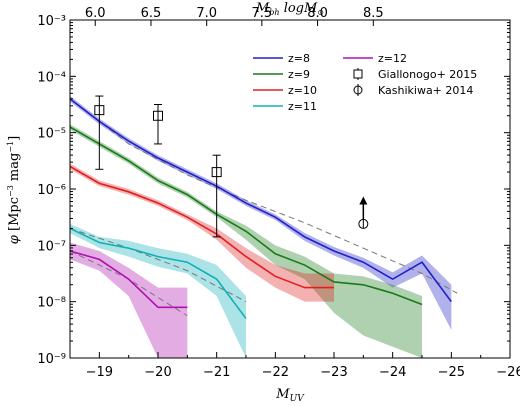 Image resolution: width=520 pixels, height=406 pixels. I want to click on x-tick-label-5: −23, so click(333, 372).